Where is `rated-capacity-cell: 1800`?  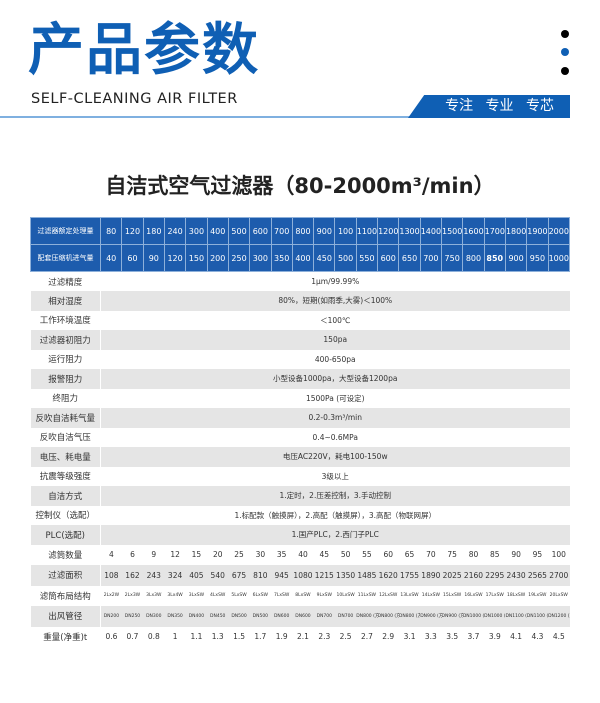 rated-capacity-cell: 1800 is located at coordinates (516, 231).